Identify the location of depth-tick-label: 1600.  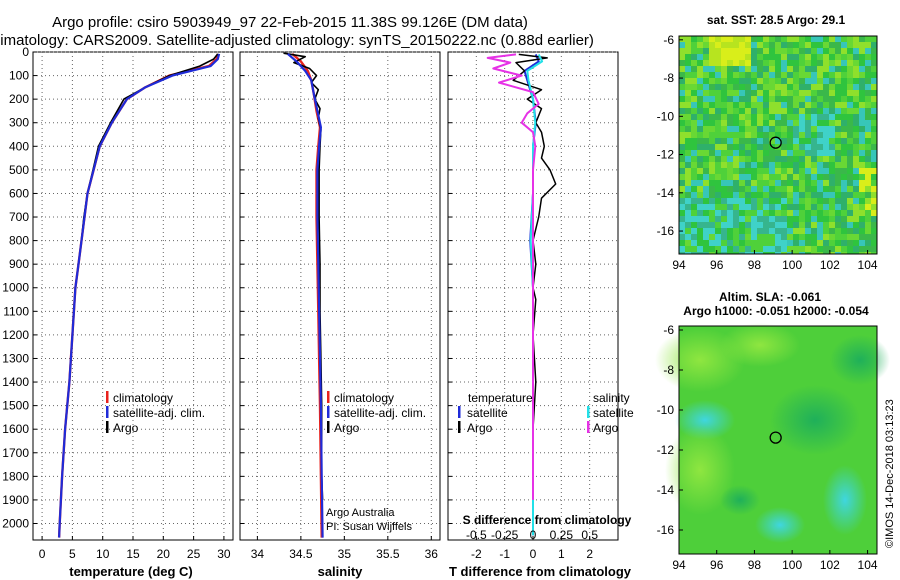
(15, 429).